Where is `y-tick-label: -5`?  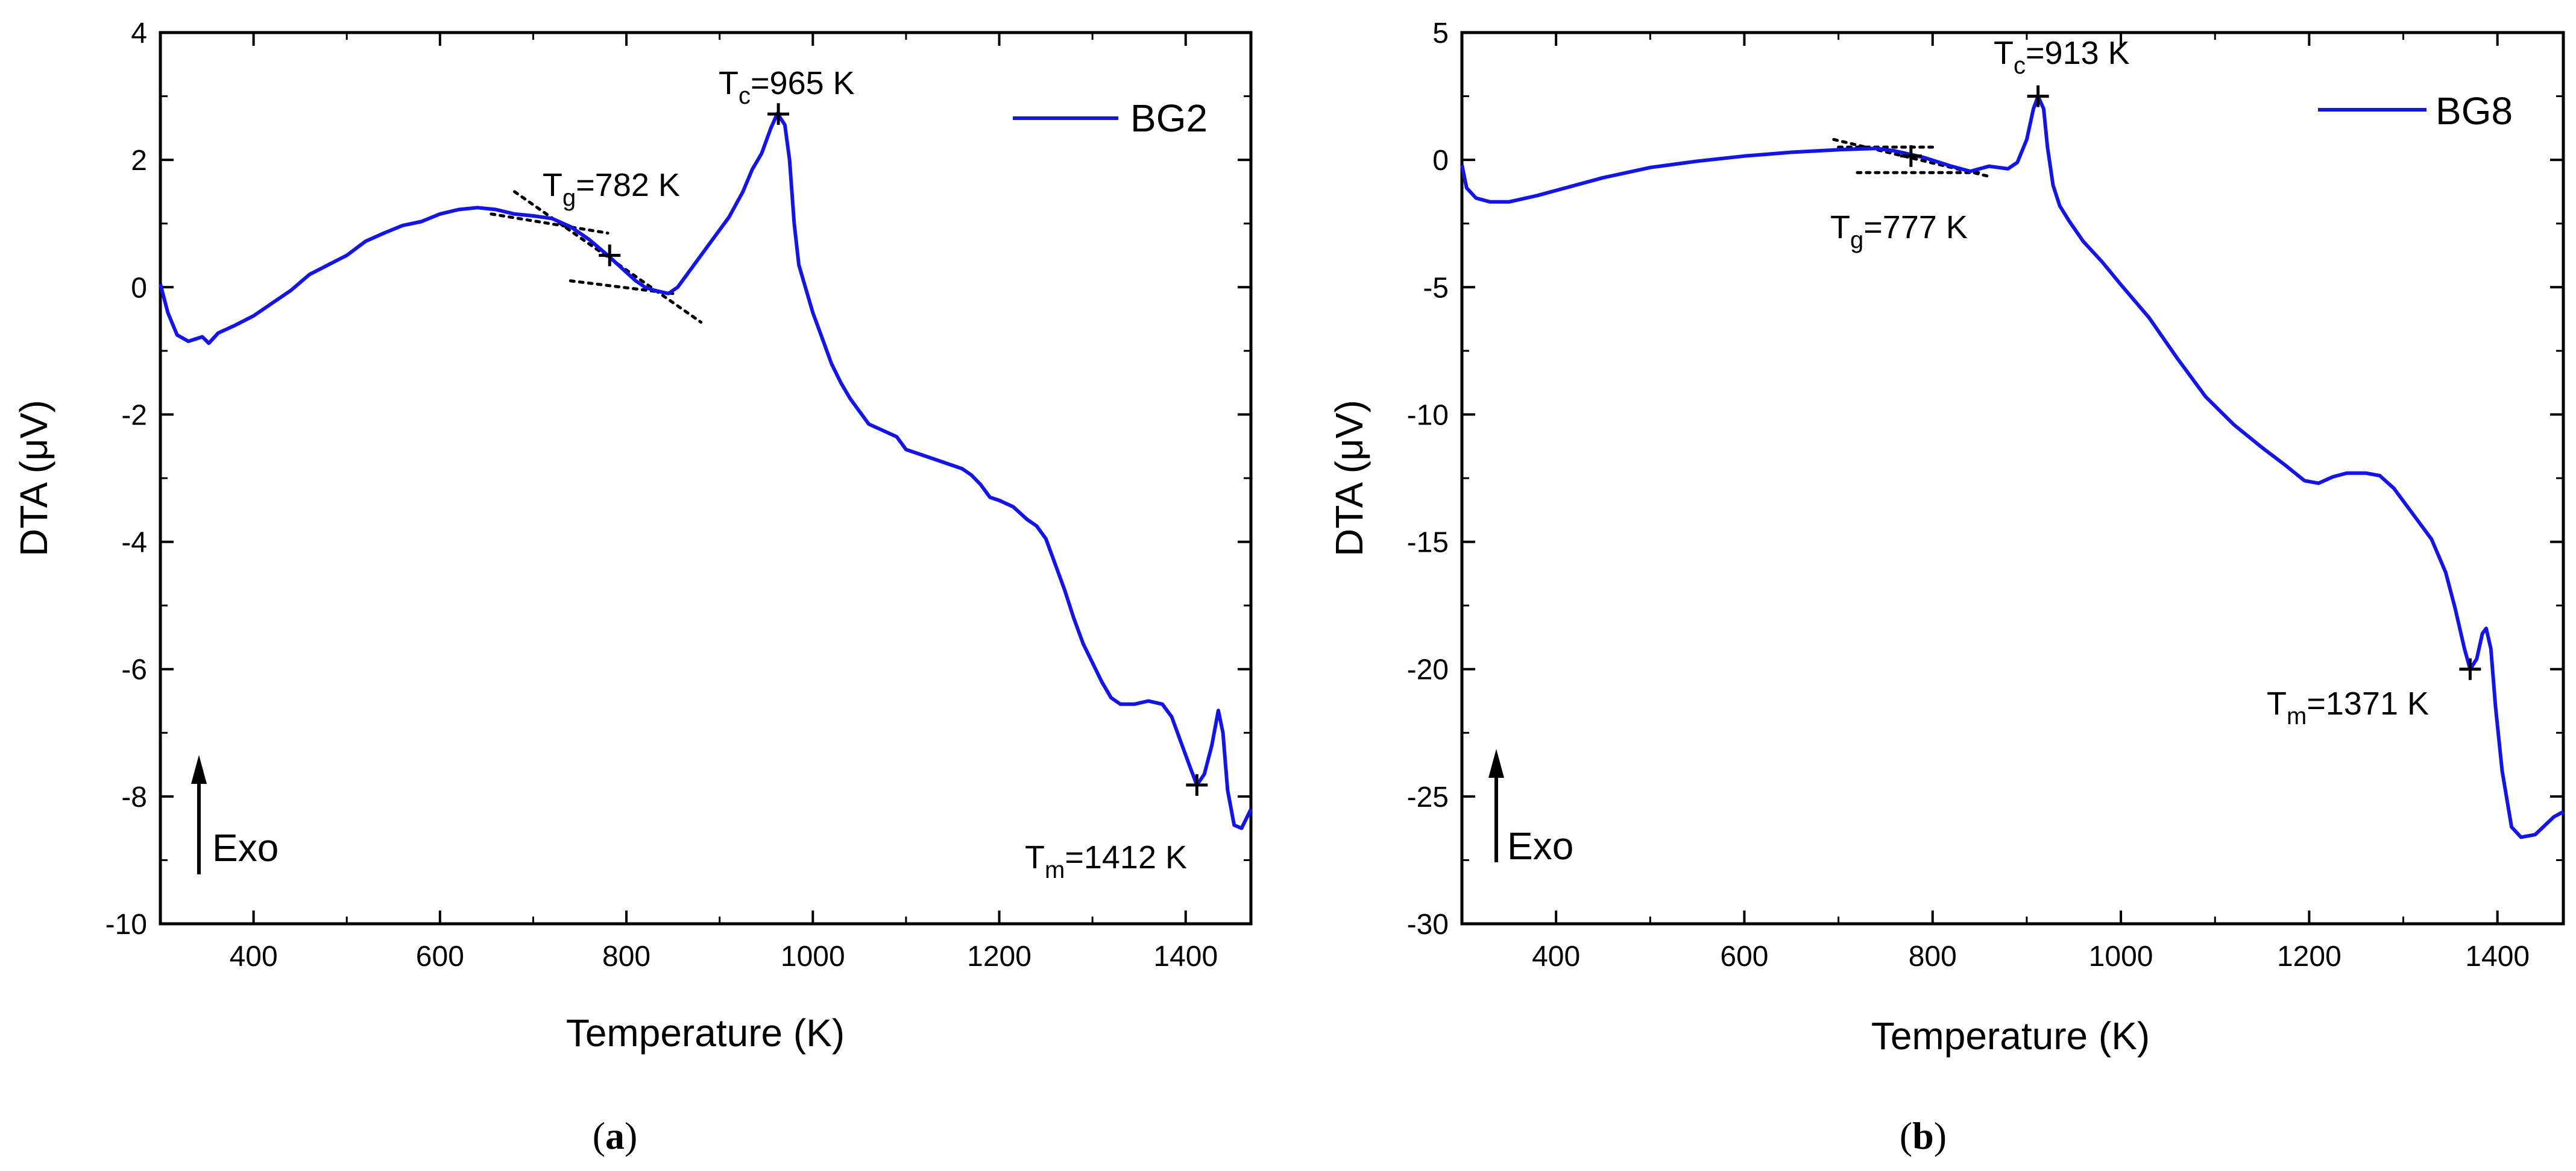
y-tick-label: -5 is located at coordinates (1436, 288).